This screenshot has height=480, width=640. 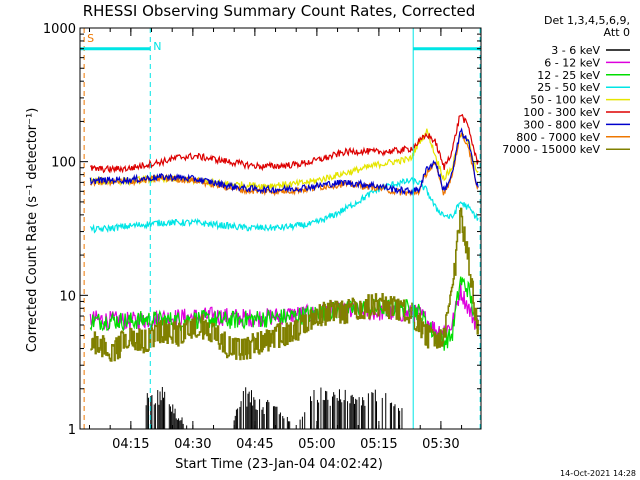 I want to click on x-tick-label: 05:30, so click(x=440, y=444).